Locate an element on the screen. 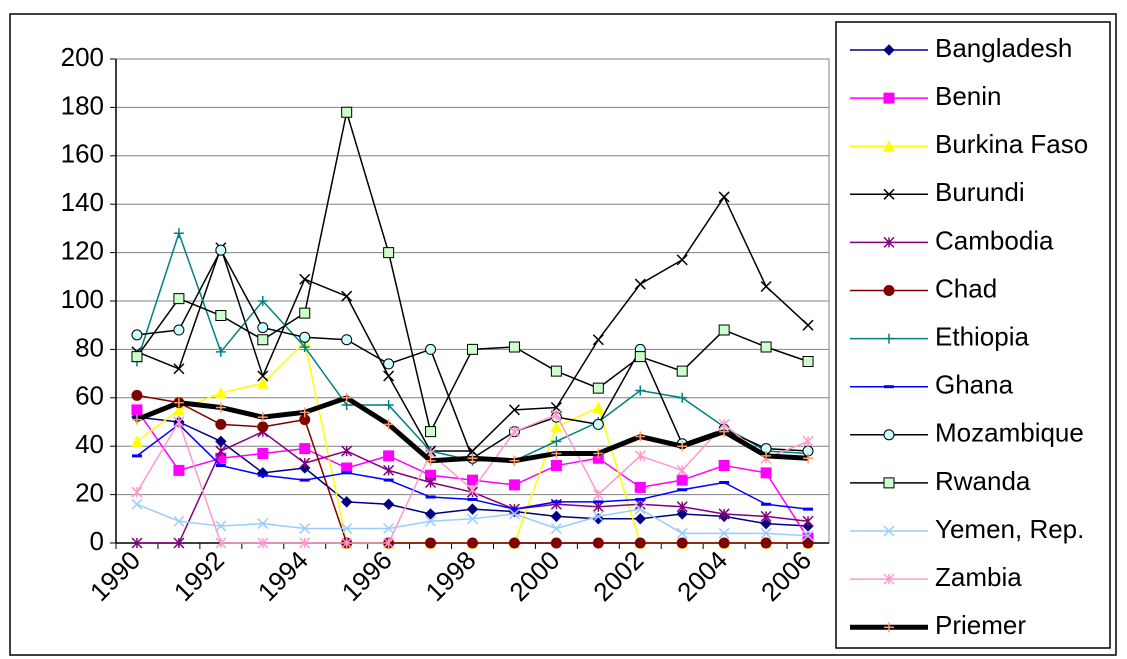 This screenshot has width=1127, height=659. legend-label: Burkina Faso is located at coordinates (1011, 144).